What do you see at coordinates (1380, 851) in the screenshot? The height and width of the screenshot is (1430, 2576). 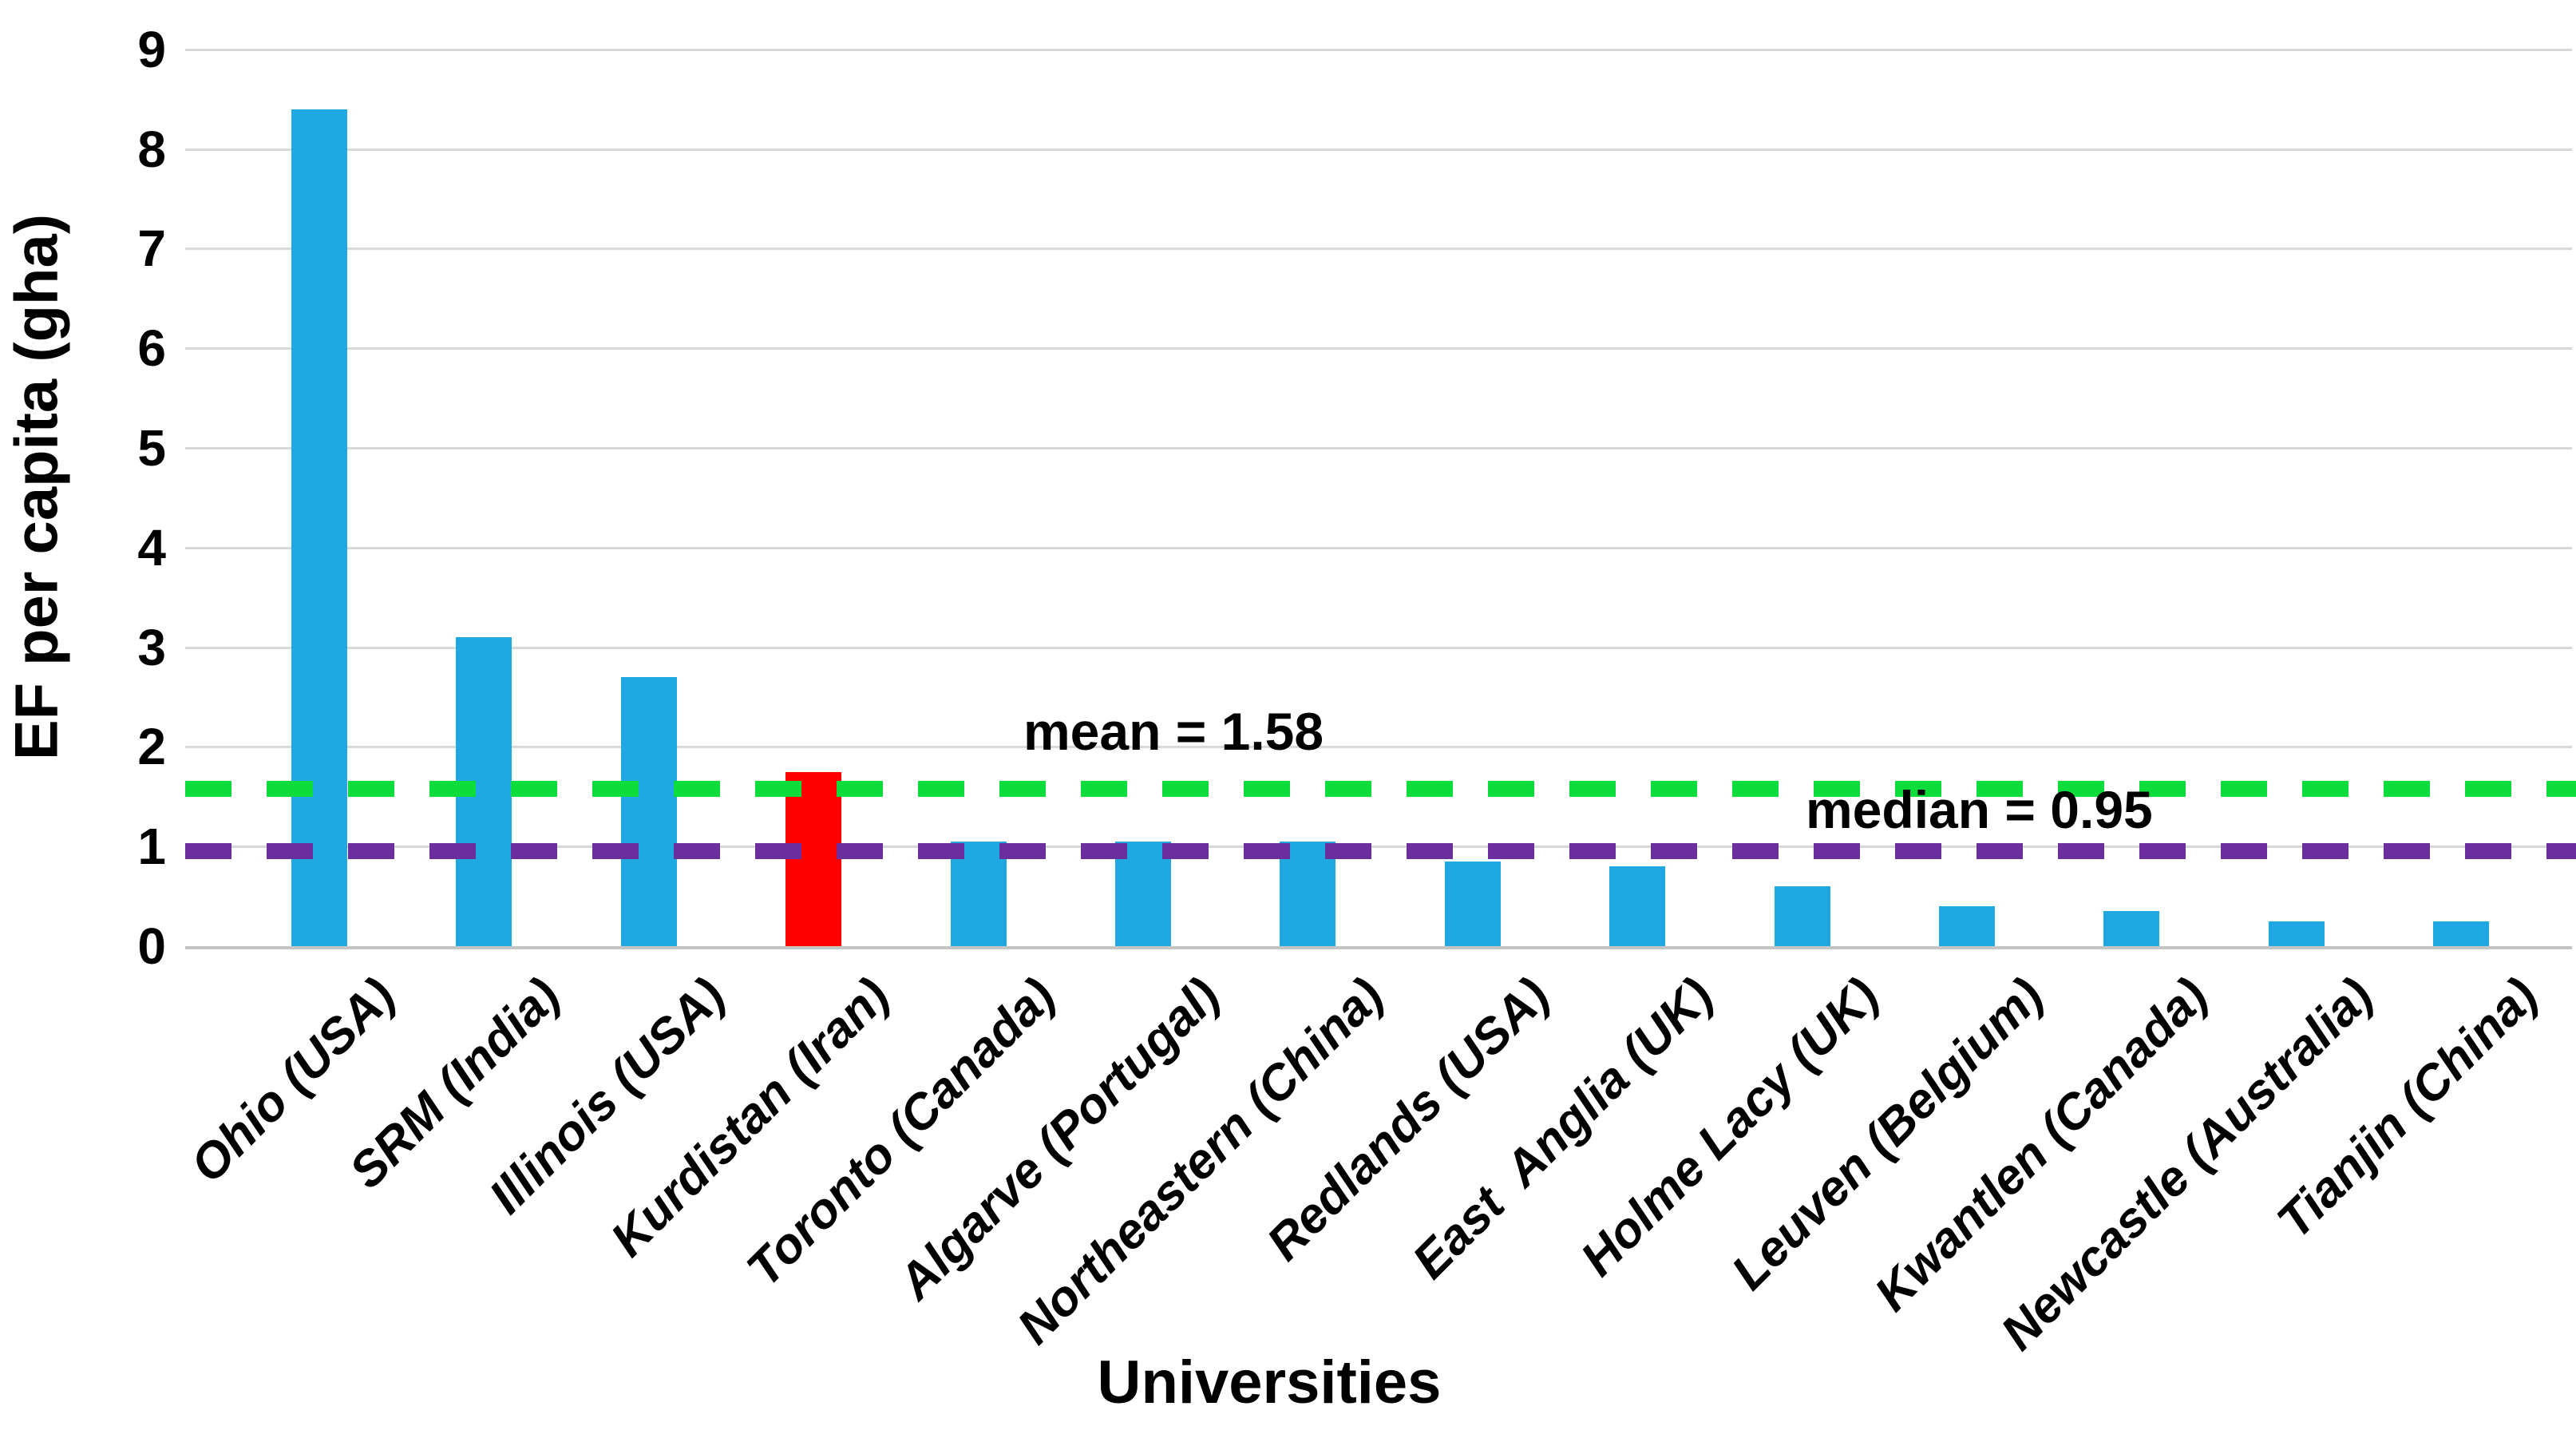 I see `median-line` at bounding box center [1380, 851].